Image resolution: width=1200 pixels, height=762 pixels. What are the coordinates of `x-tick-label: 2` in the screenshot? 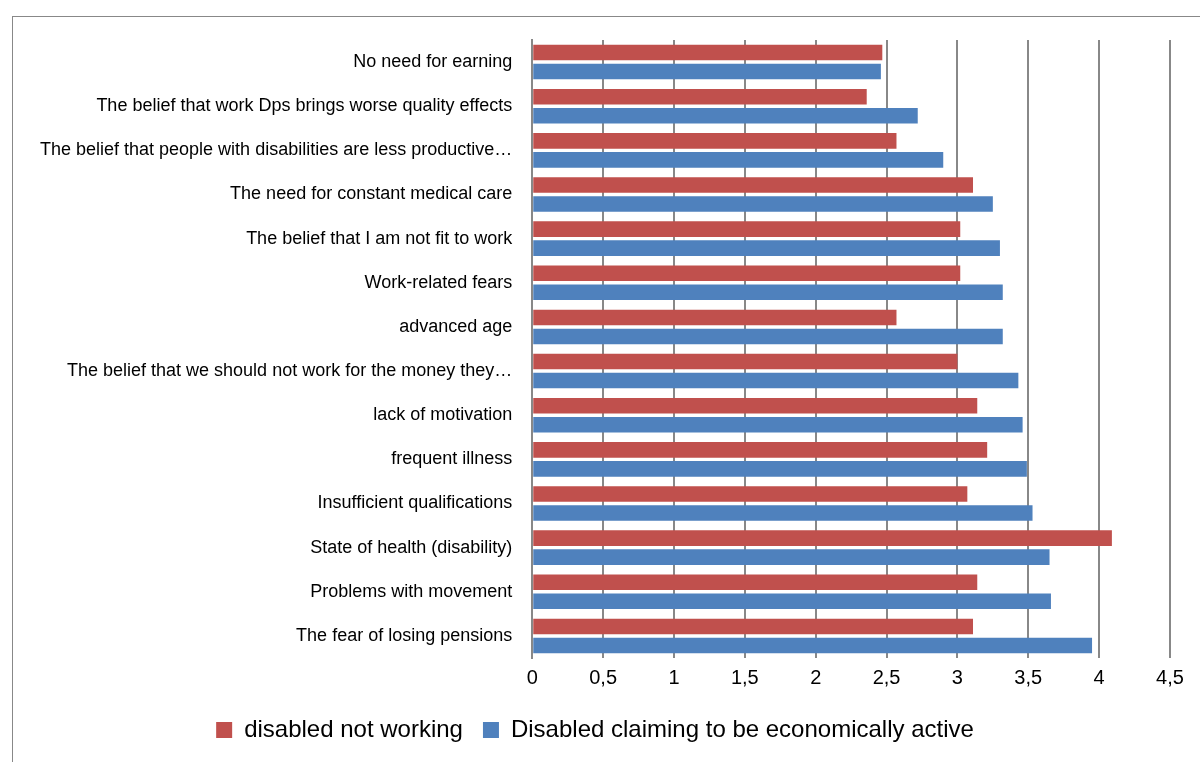 It's located at (816, 676).